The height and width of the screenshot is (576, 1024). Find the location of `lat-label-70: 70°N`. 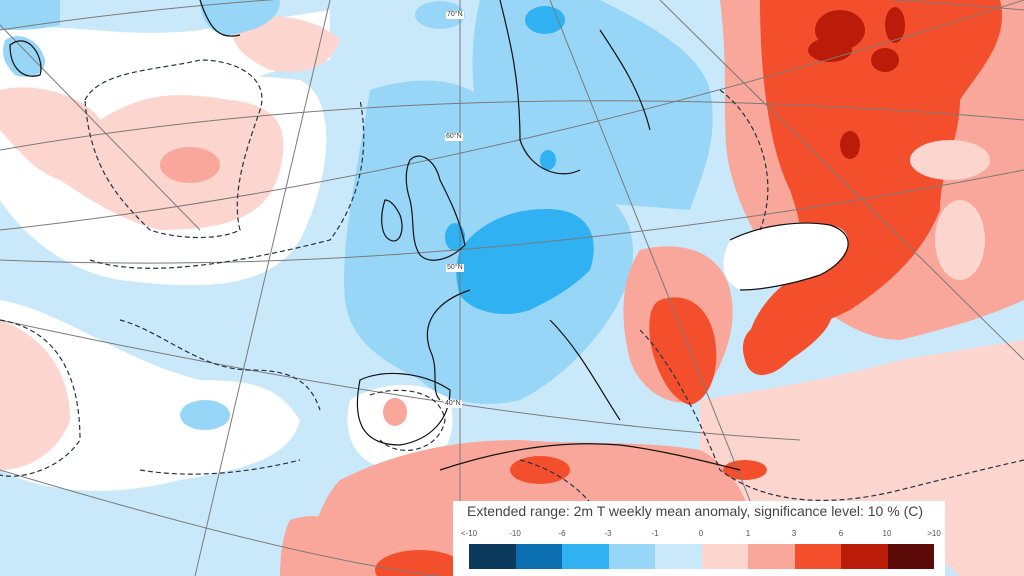

lat-label-70: 70°N is located at coordinates (455, 15).